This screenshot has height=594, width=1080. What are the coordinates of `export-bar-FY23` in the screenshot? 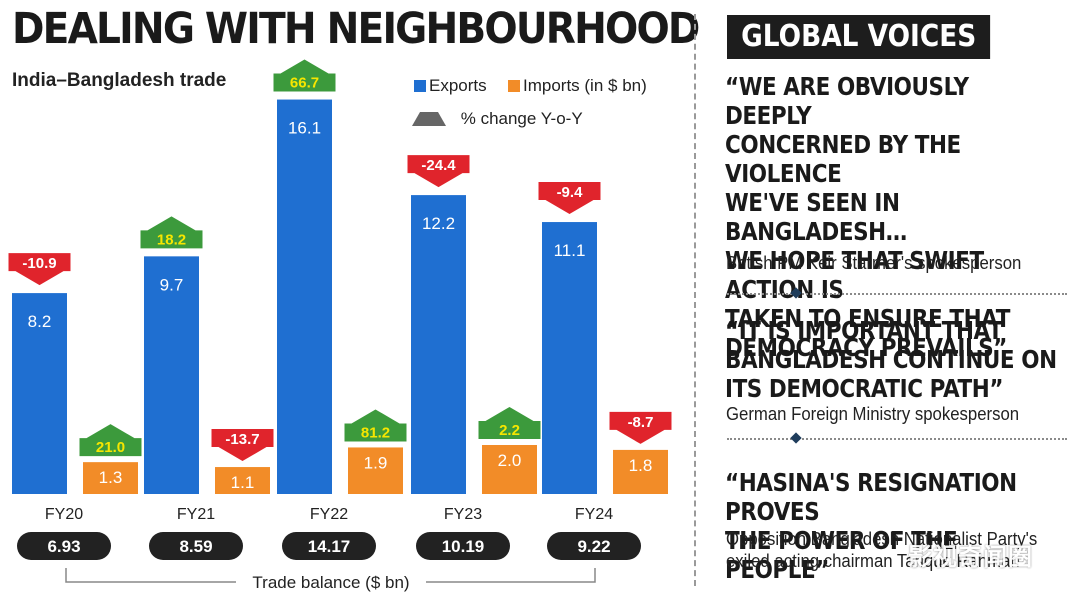 It's located at (438, 344).